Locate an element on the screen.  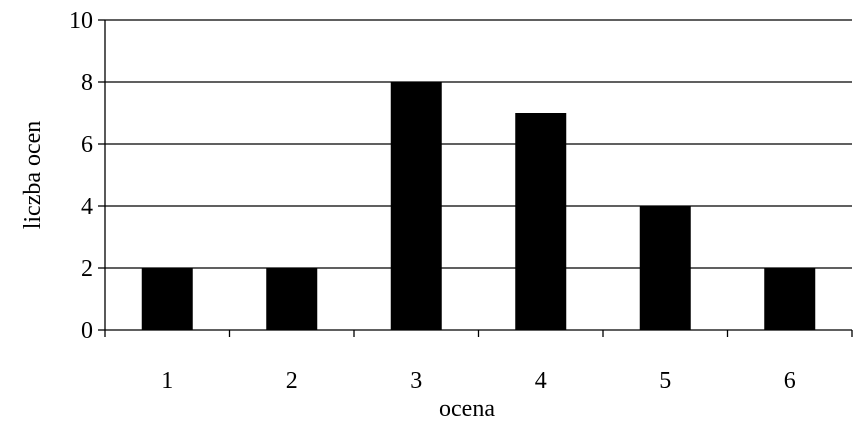
x-tick-label: 6 is located at coordinates (790, 381).